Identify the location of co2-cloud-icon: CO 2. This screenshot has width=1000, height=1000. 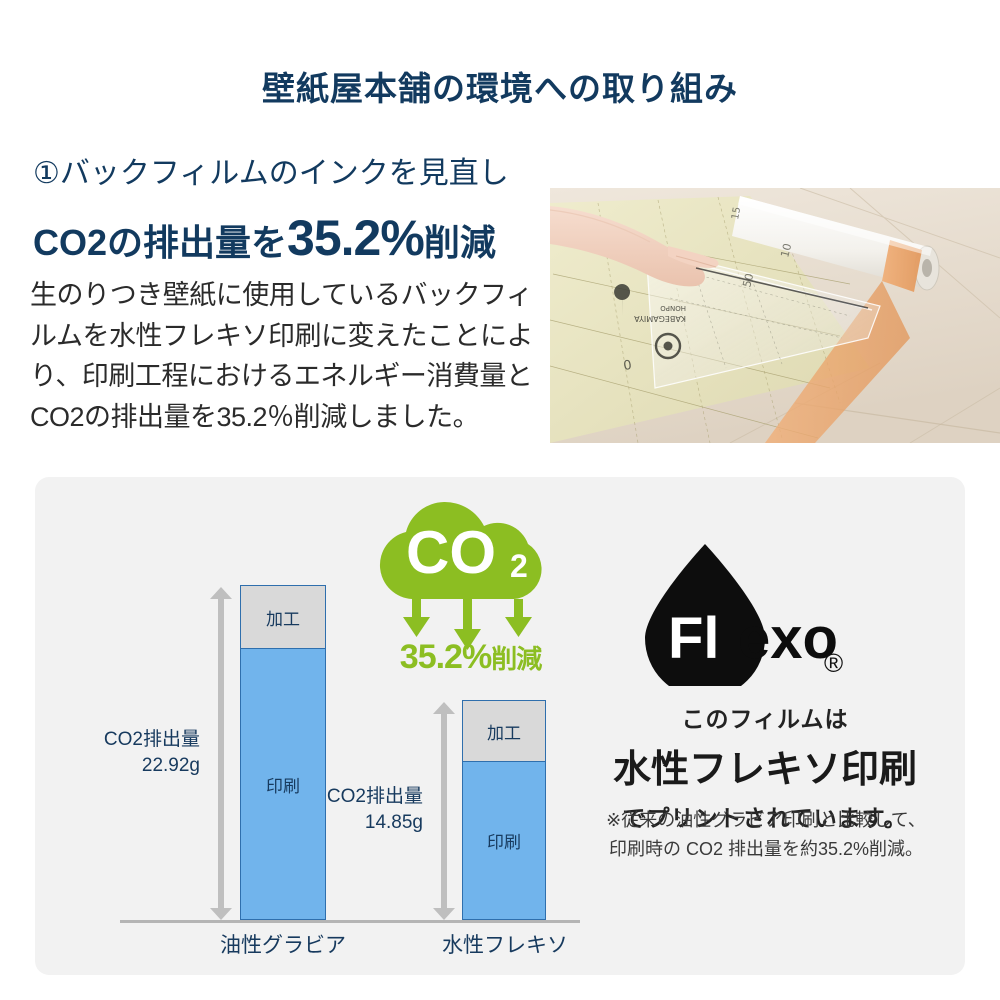
(460, 575).